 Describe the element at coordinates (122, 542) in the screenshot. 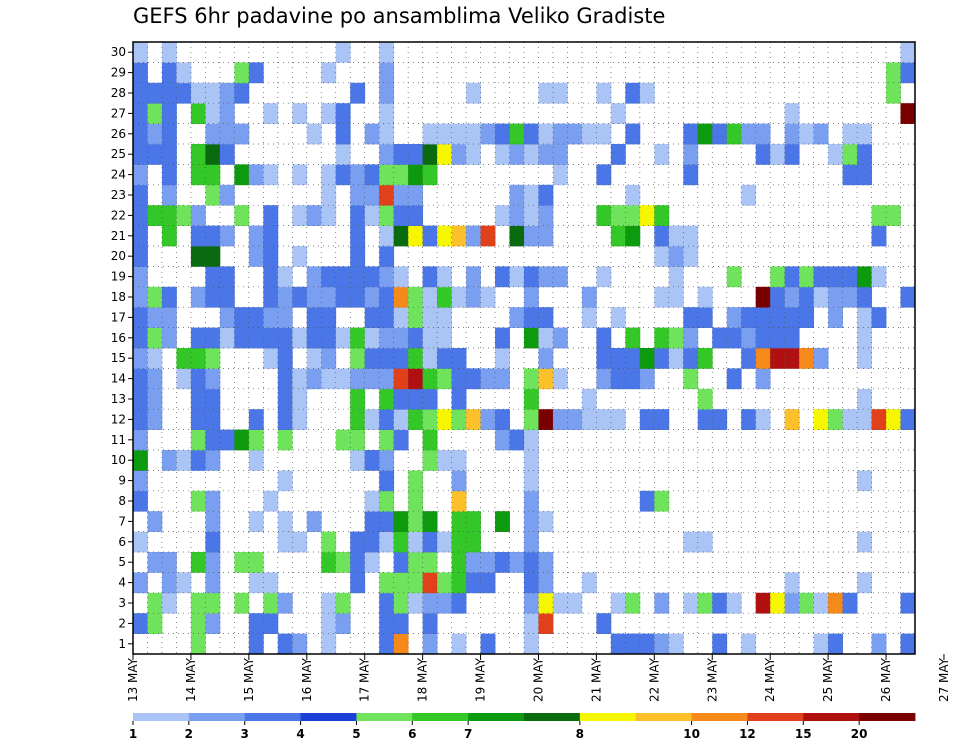

I see `y-tick-label: 6` at that location.